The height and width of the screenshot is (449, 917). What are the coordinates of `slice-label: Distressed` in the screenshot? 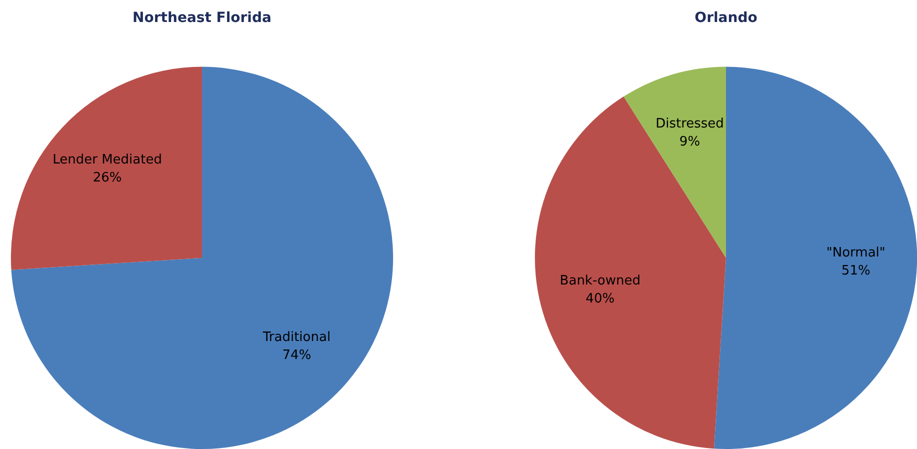 It's located at (690, 124).